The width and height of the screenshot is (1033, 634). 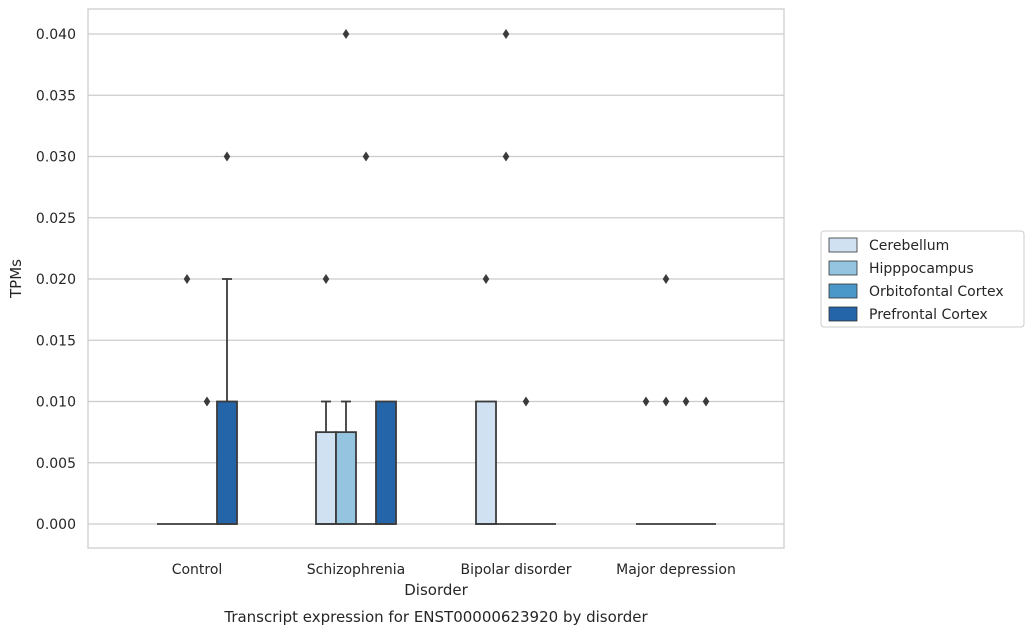 What do you see at coordinates (56, 96) in the screenshot?
I see `y-tick-label: 0.035` at bounding box center [56, 96].